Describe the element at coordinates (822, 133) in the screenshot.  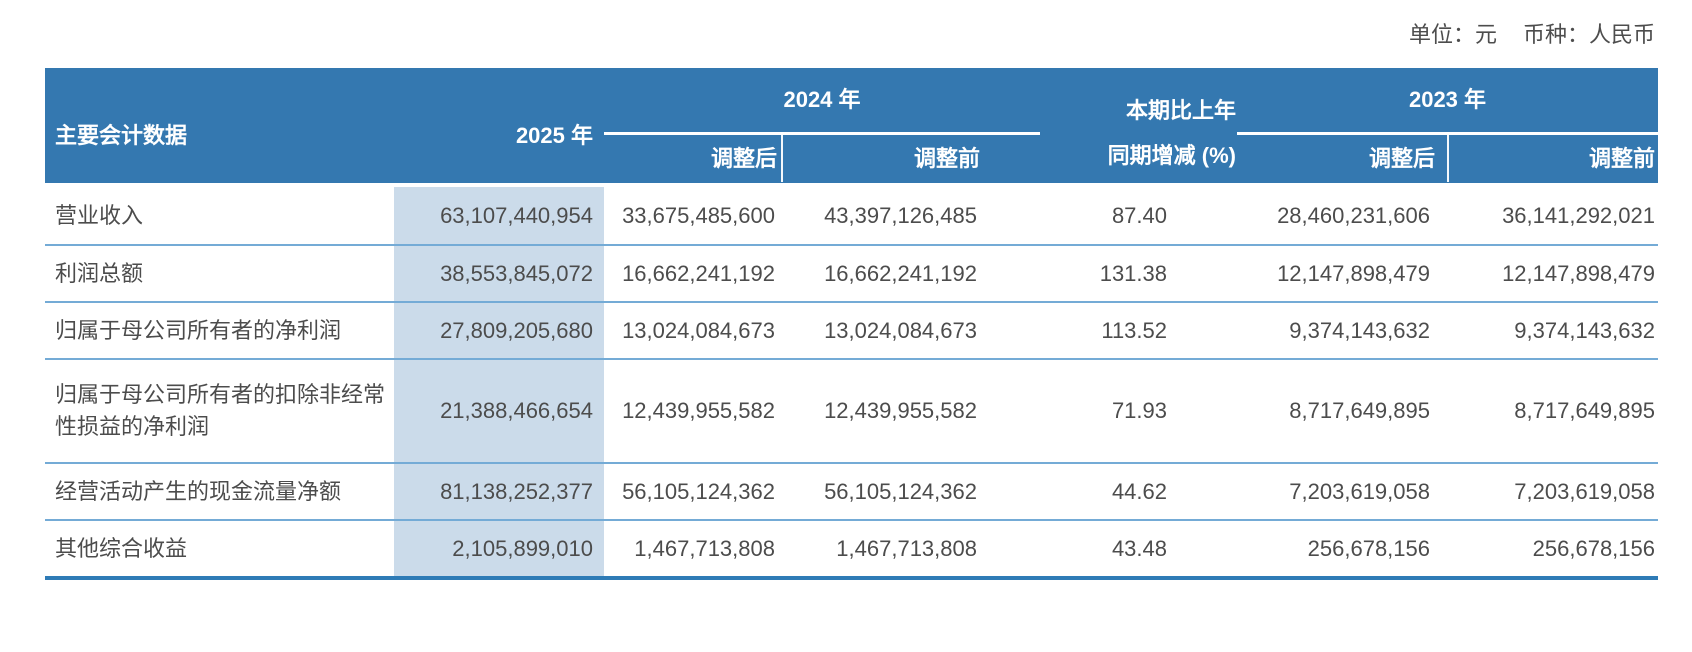
I see `header-2024-underline` at that location.